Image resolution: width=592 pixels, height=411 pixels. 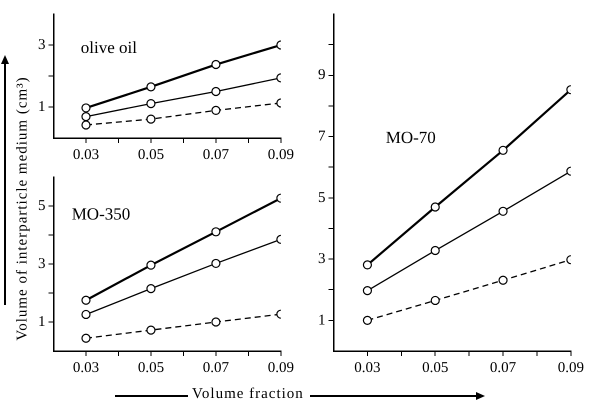 I want to click on y-tick-label: 7, so click(x=322, y=136).